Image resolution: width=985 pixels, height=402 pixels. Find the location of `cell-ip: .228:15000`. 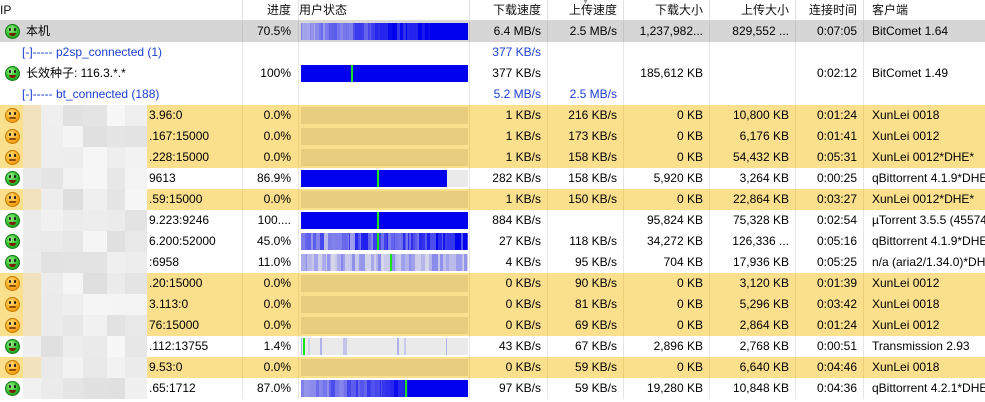

cell-ip: .228:15000 is located at coordinates (121, 157).